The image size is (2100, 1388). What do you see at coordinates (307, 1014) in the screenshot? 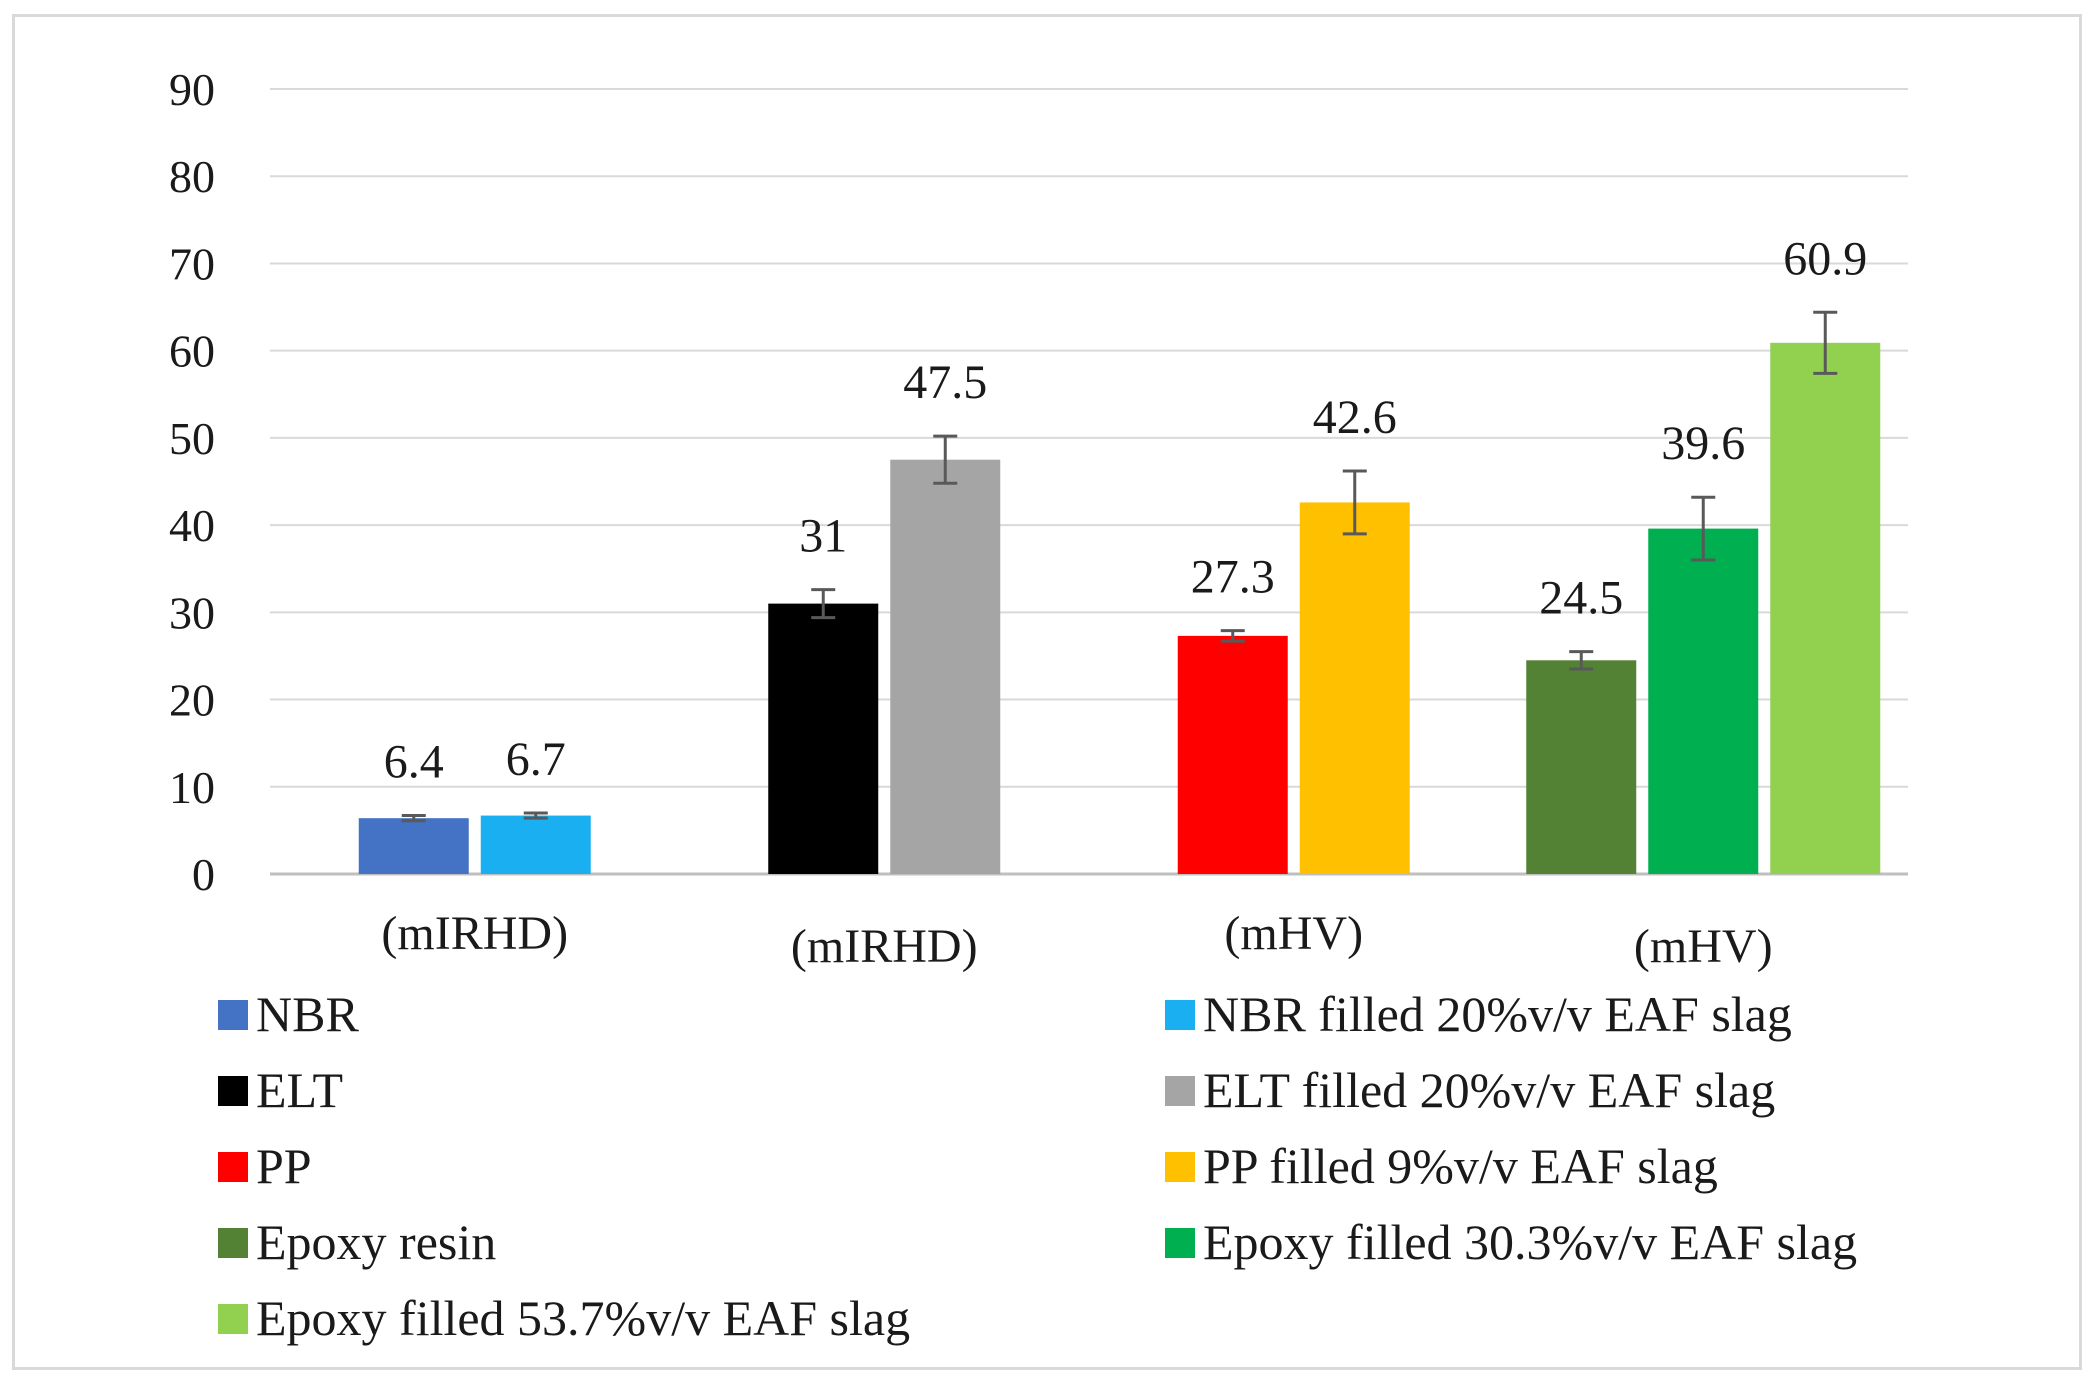
I see `legend-label-nbr: NBR` at bounding box center [307, 1014].